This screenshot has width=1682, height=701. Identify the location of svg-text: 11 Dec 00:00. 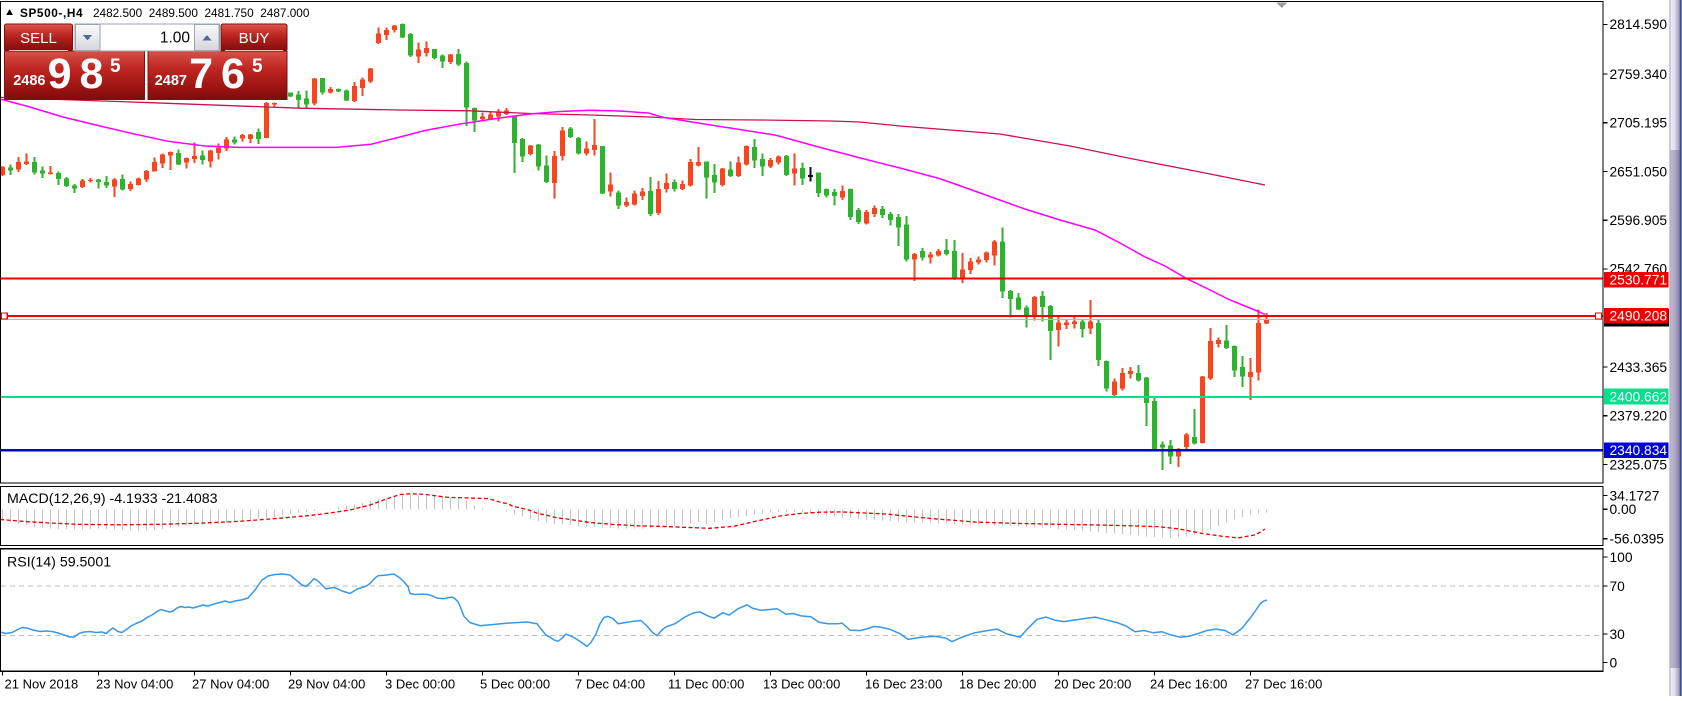
(706, 684).